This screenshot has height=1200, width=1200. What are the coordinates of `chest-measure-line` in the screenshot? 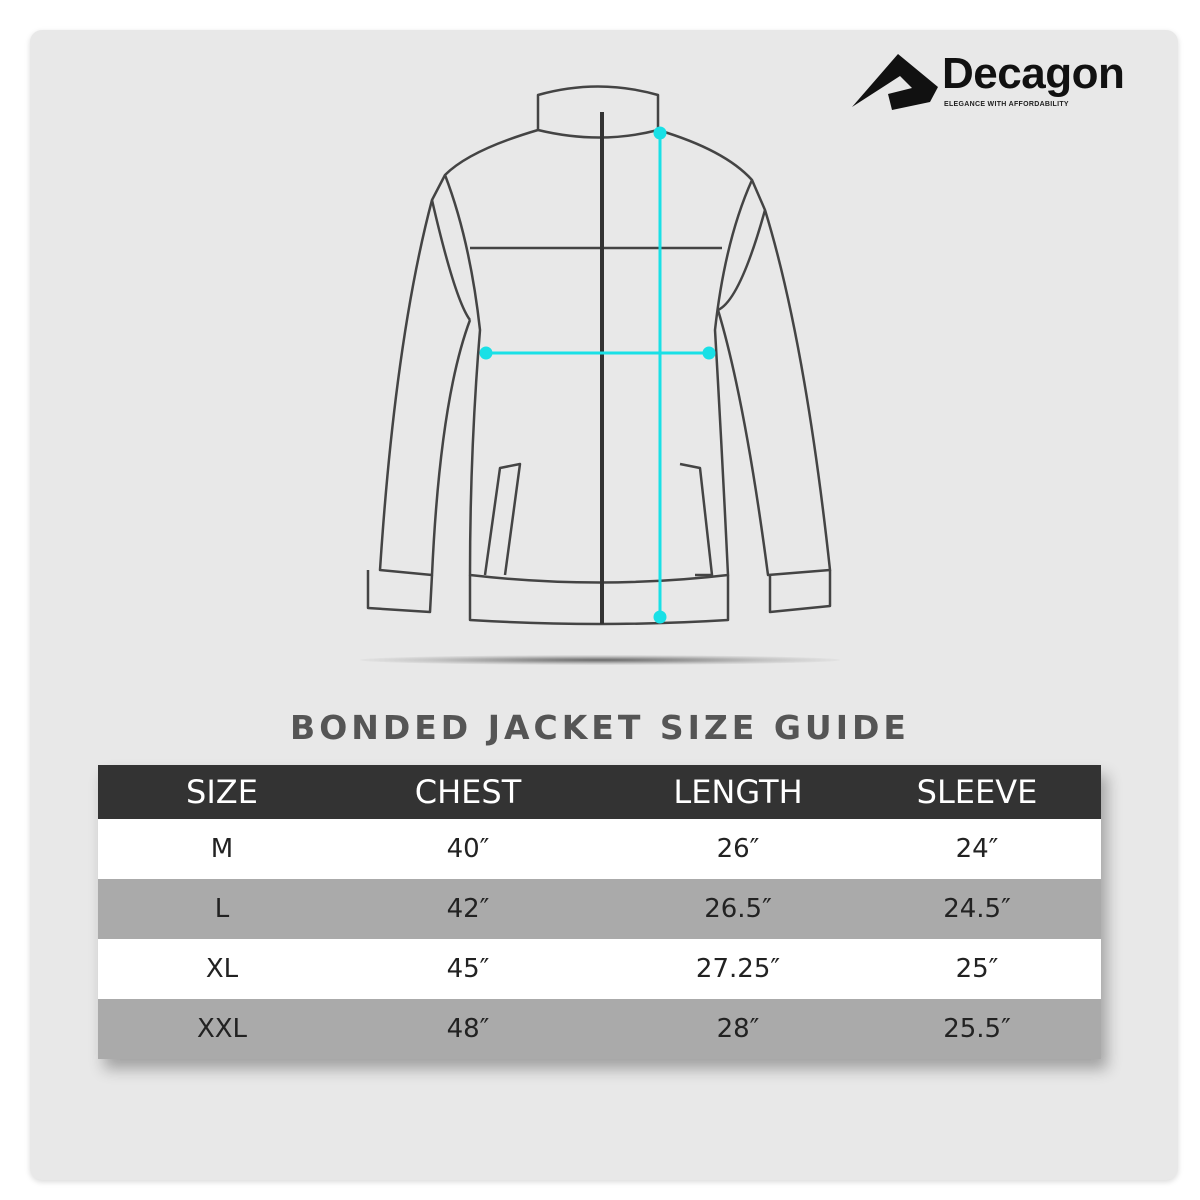 It's located at (597, 353).